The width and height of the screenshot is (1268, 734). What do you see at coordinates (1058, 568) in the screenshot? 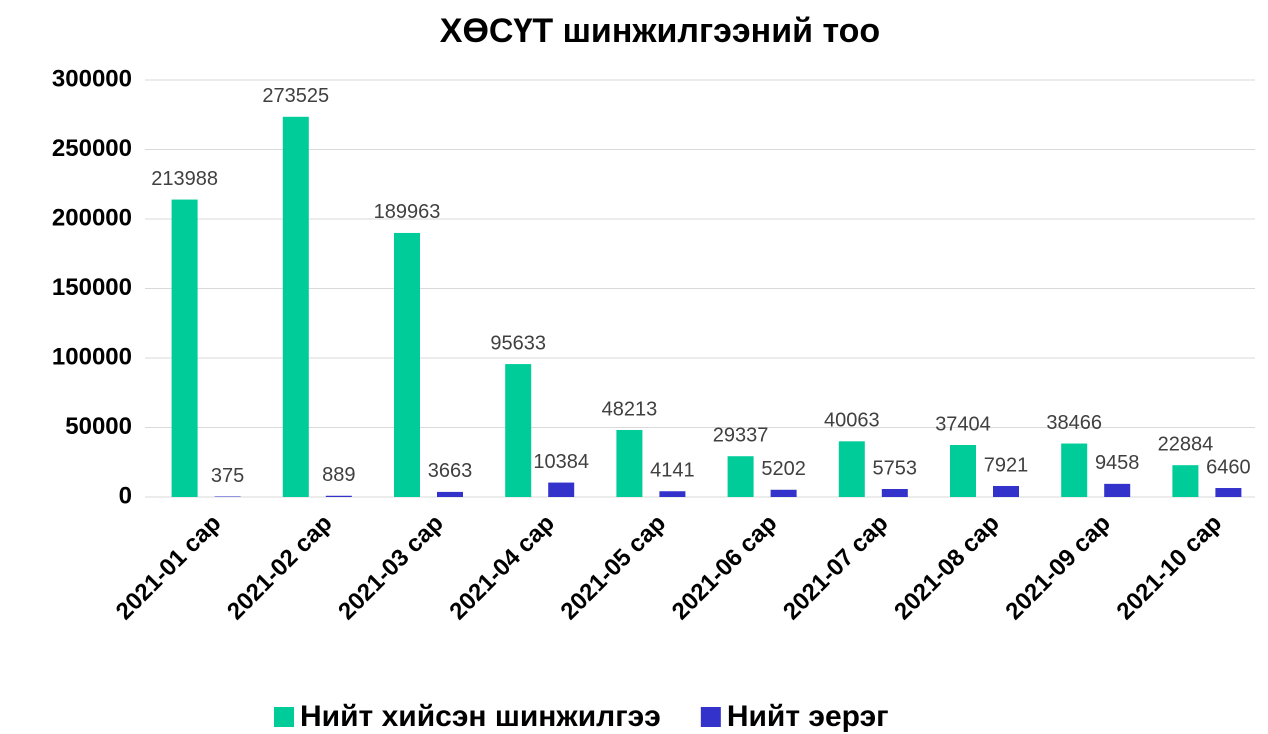
I see `x-tick-label: 2021-09 сар` at bounding box center [1058, 568].